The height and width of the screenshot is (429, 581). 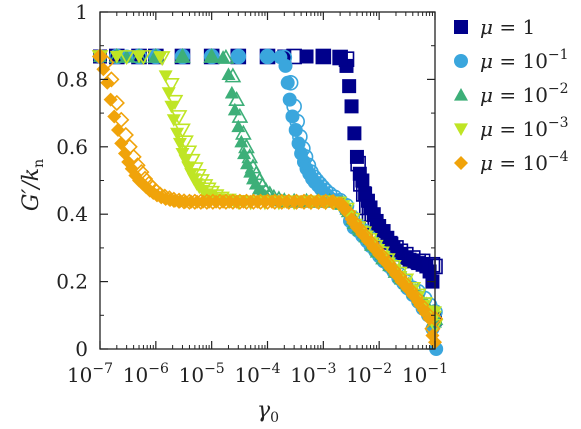 I want to click on y-tick-label: 0.6, so click(x=72, y=147).